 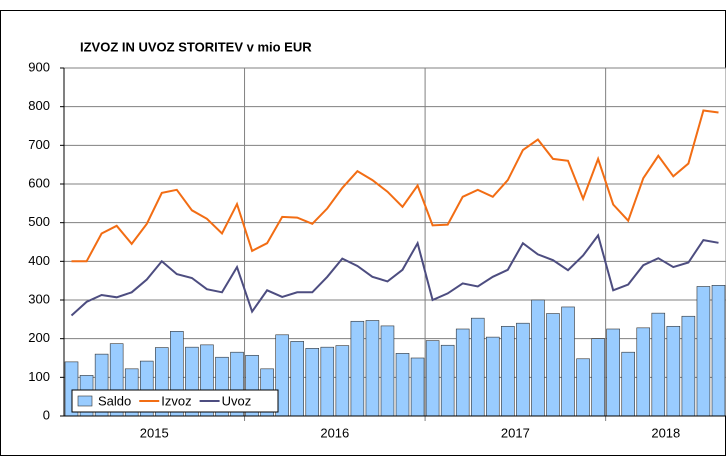 I want to click on legend-label: Izvoz, so click(x=176, y=400).